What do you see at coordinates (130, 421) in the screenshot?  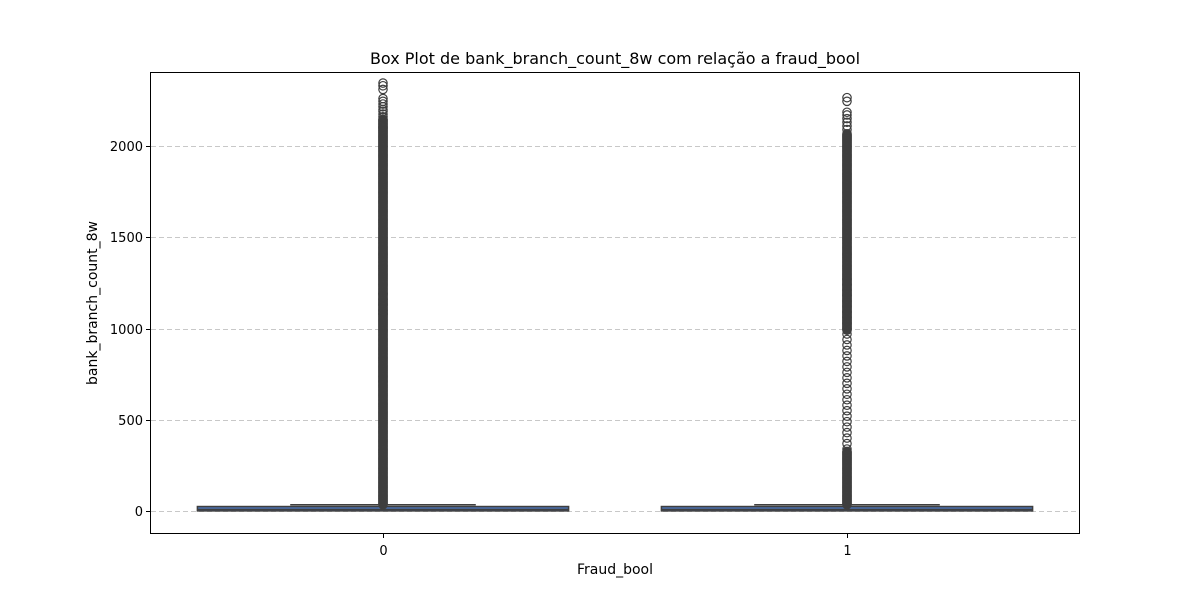 I see `y-tick-label: 500` at bounding box center [130, 421].